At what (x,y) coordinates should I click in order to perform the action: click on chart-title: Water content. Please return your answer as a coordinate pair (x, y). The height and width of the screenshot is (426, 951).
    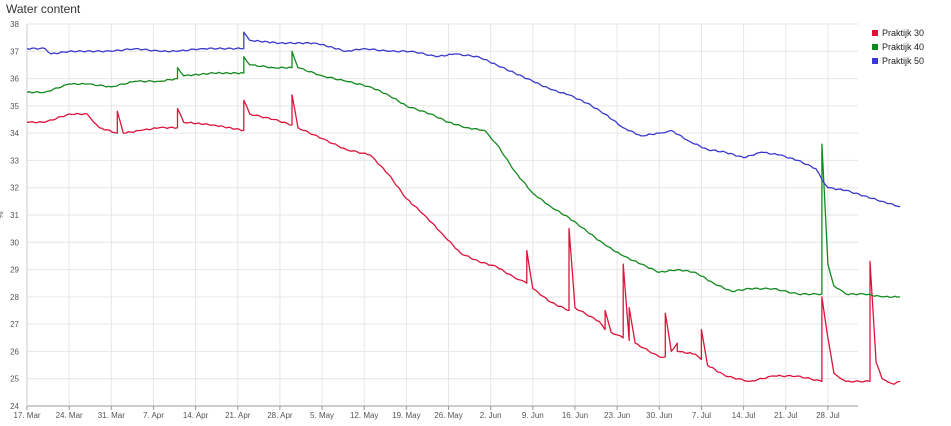
    Looking at the image, I should click on (43, 9).